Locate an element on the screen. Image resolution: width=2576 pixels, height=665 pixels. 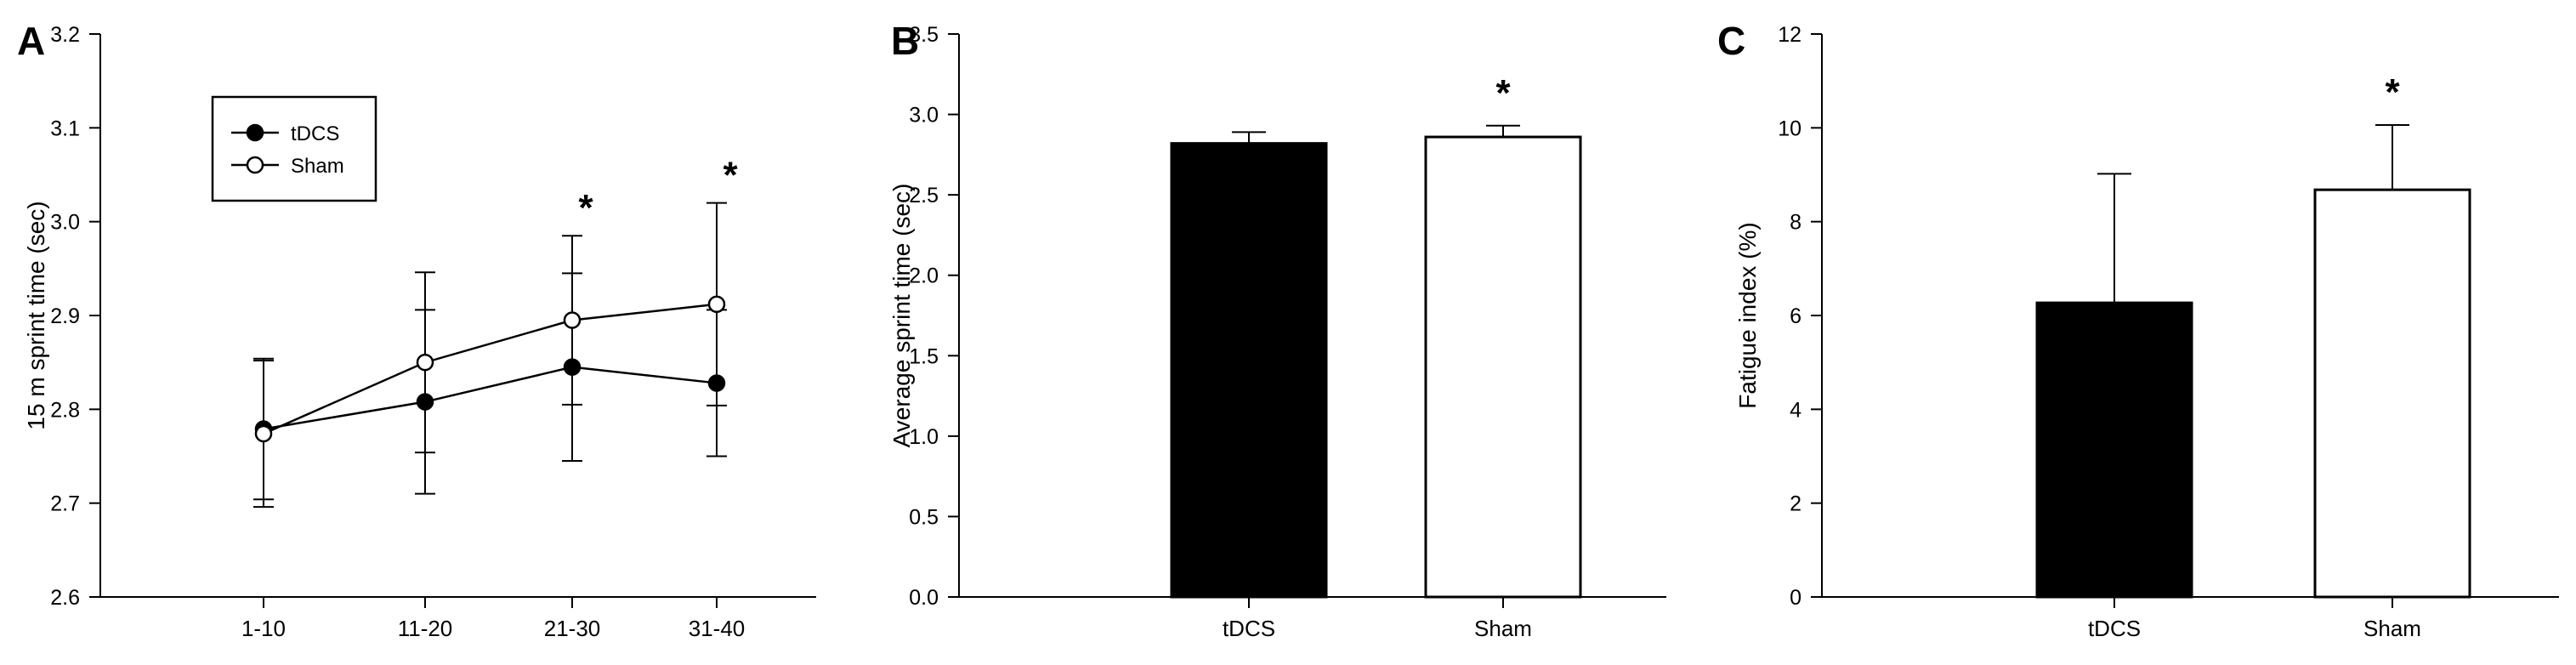
y-tick-label: 2.0 is located at coordinates (924, 276).